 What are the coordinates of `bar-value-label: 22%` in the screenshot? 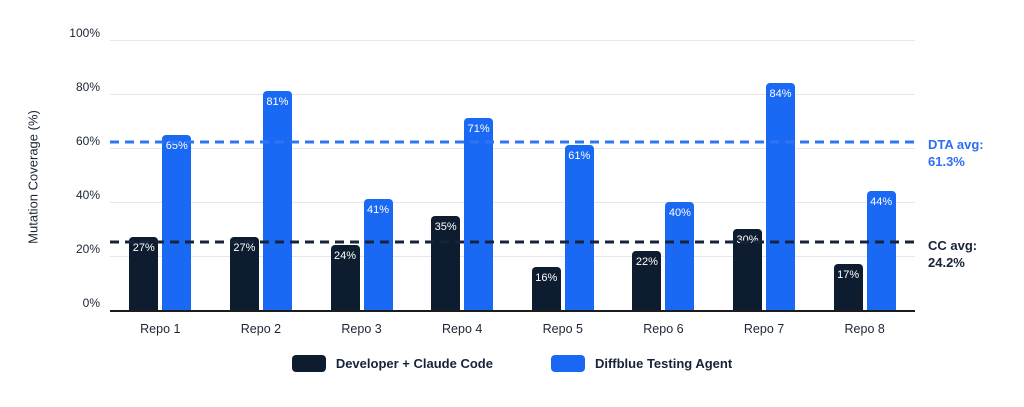 It's located at (646, 261).